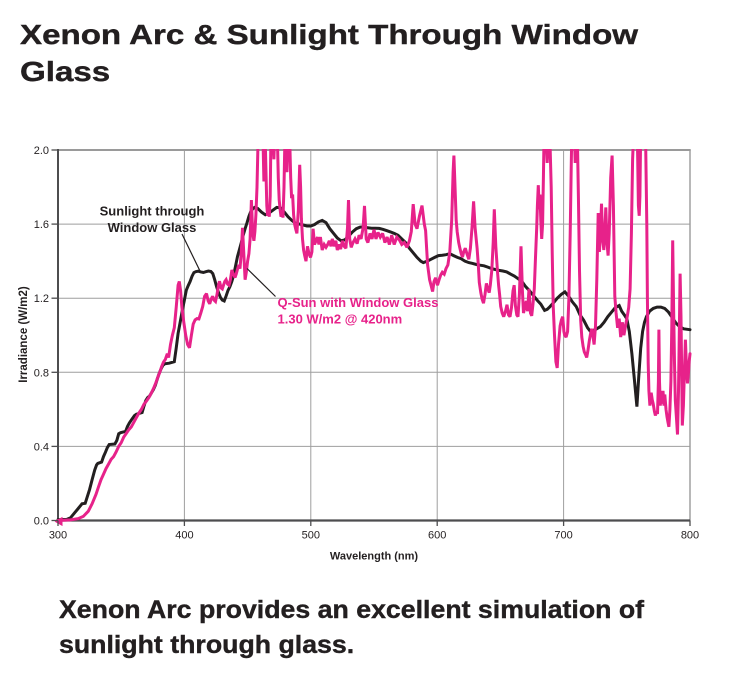  Describe the element at coordinates (184, 536) in the screenshot. I see `svg-text: 400` at that location.